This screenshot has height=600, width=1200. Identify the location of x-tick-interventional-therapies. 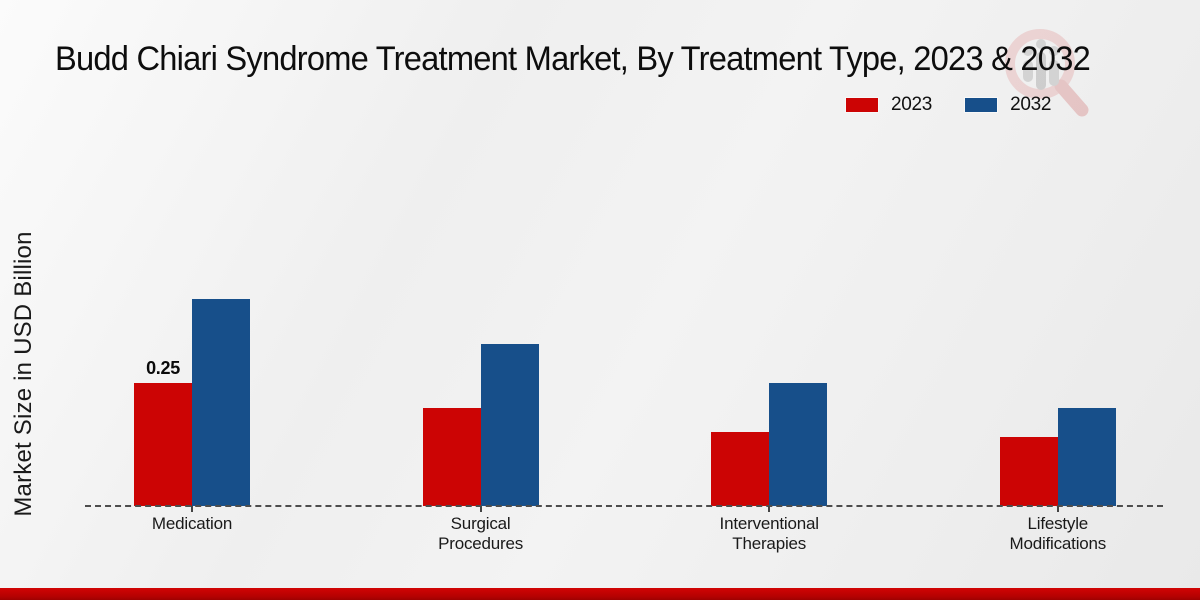
(769, 509).